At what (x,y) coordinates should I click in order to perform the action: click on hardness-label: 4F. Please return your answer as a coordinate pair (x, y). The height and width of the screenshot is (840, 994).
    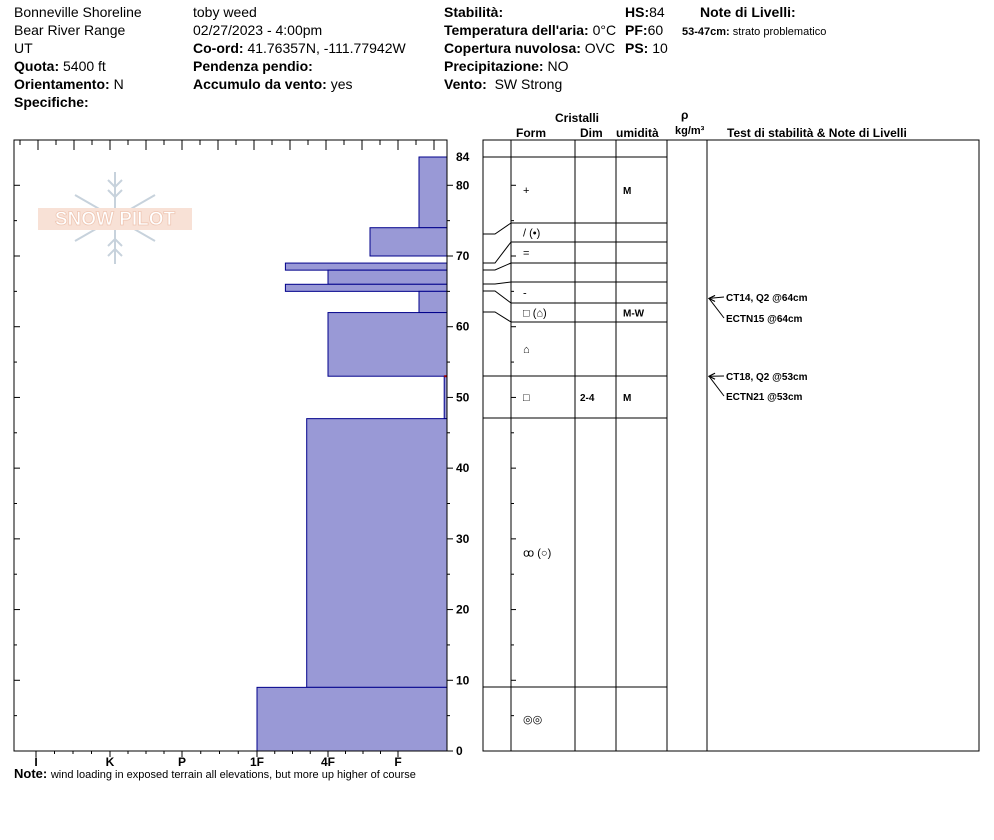
    Looking at the image, I should click on (328, 762).